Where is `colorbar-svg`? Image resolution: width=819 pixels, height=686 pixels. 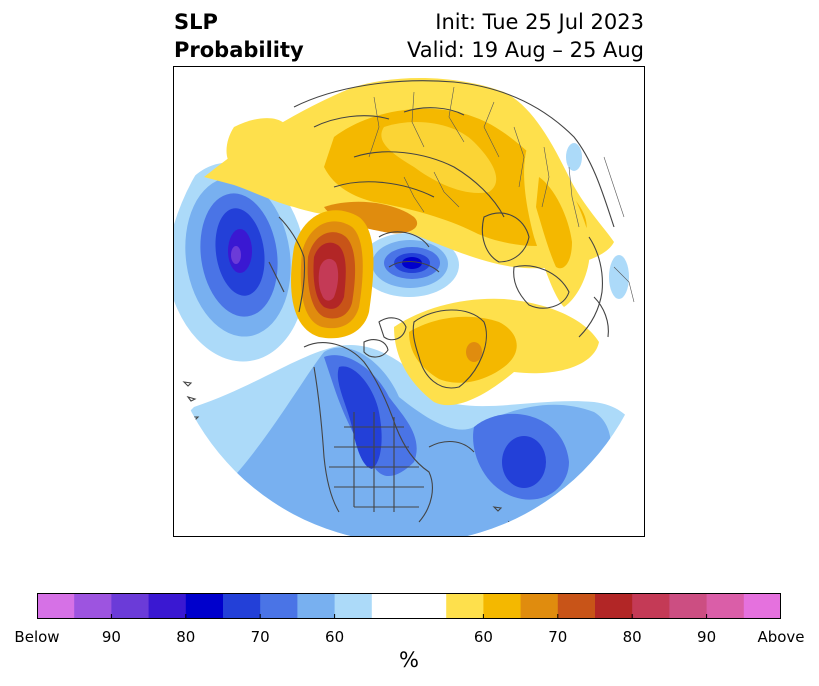
colorbar-svg is located at coordinates (409, 606).